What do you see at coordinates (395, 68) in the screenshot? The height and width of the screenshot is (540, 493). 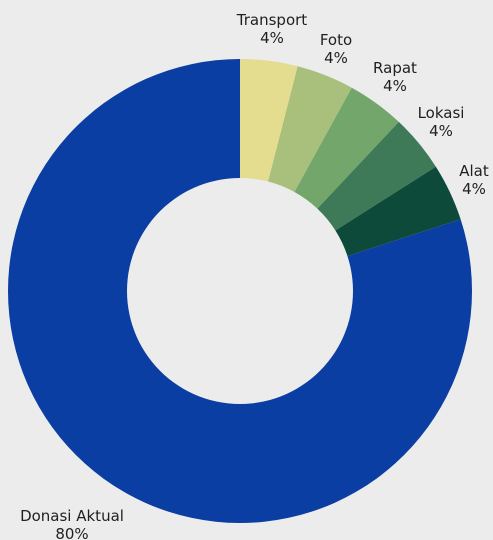 I see `slice-label-rapat: Rapat` at bounding box center [395, 68].